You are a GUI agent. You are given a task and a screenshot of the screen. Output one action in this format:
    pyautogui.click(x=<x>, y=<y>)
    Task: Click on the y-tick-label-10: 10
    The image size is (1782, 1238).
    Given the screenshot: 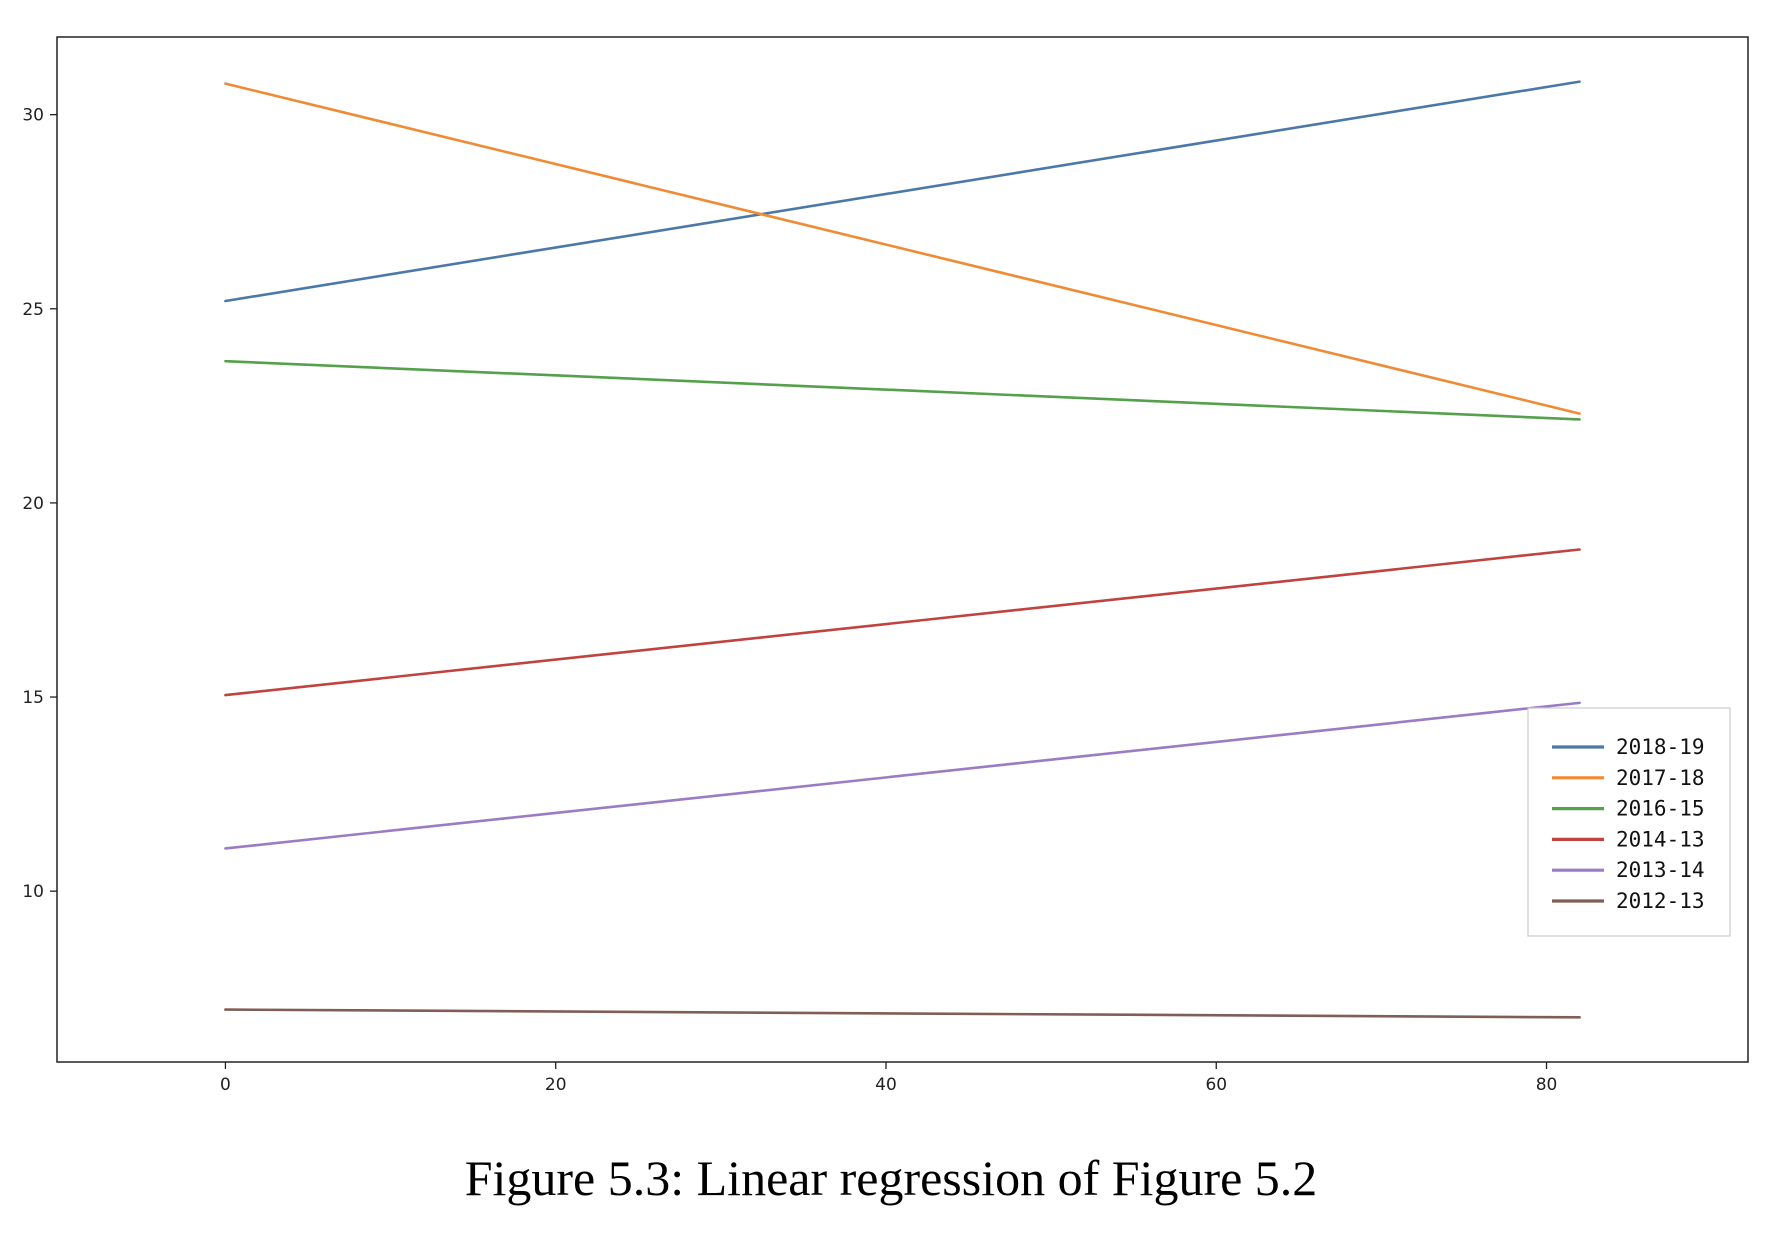 What is the action you would take?
    pyautogui.click(x=33, y=892)
    